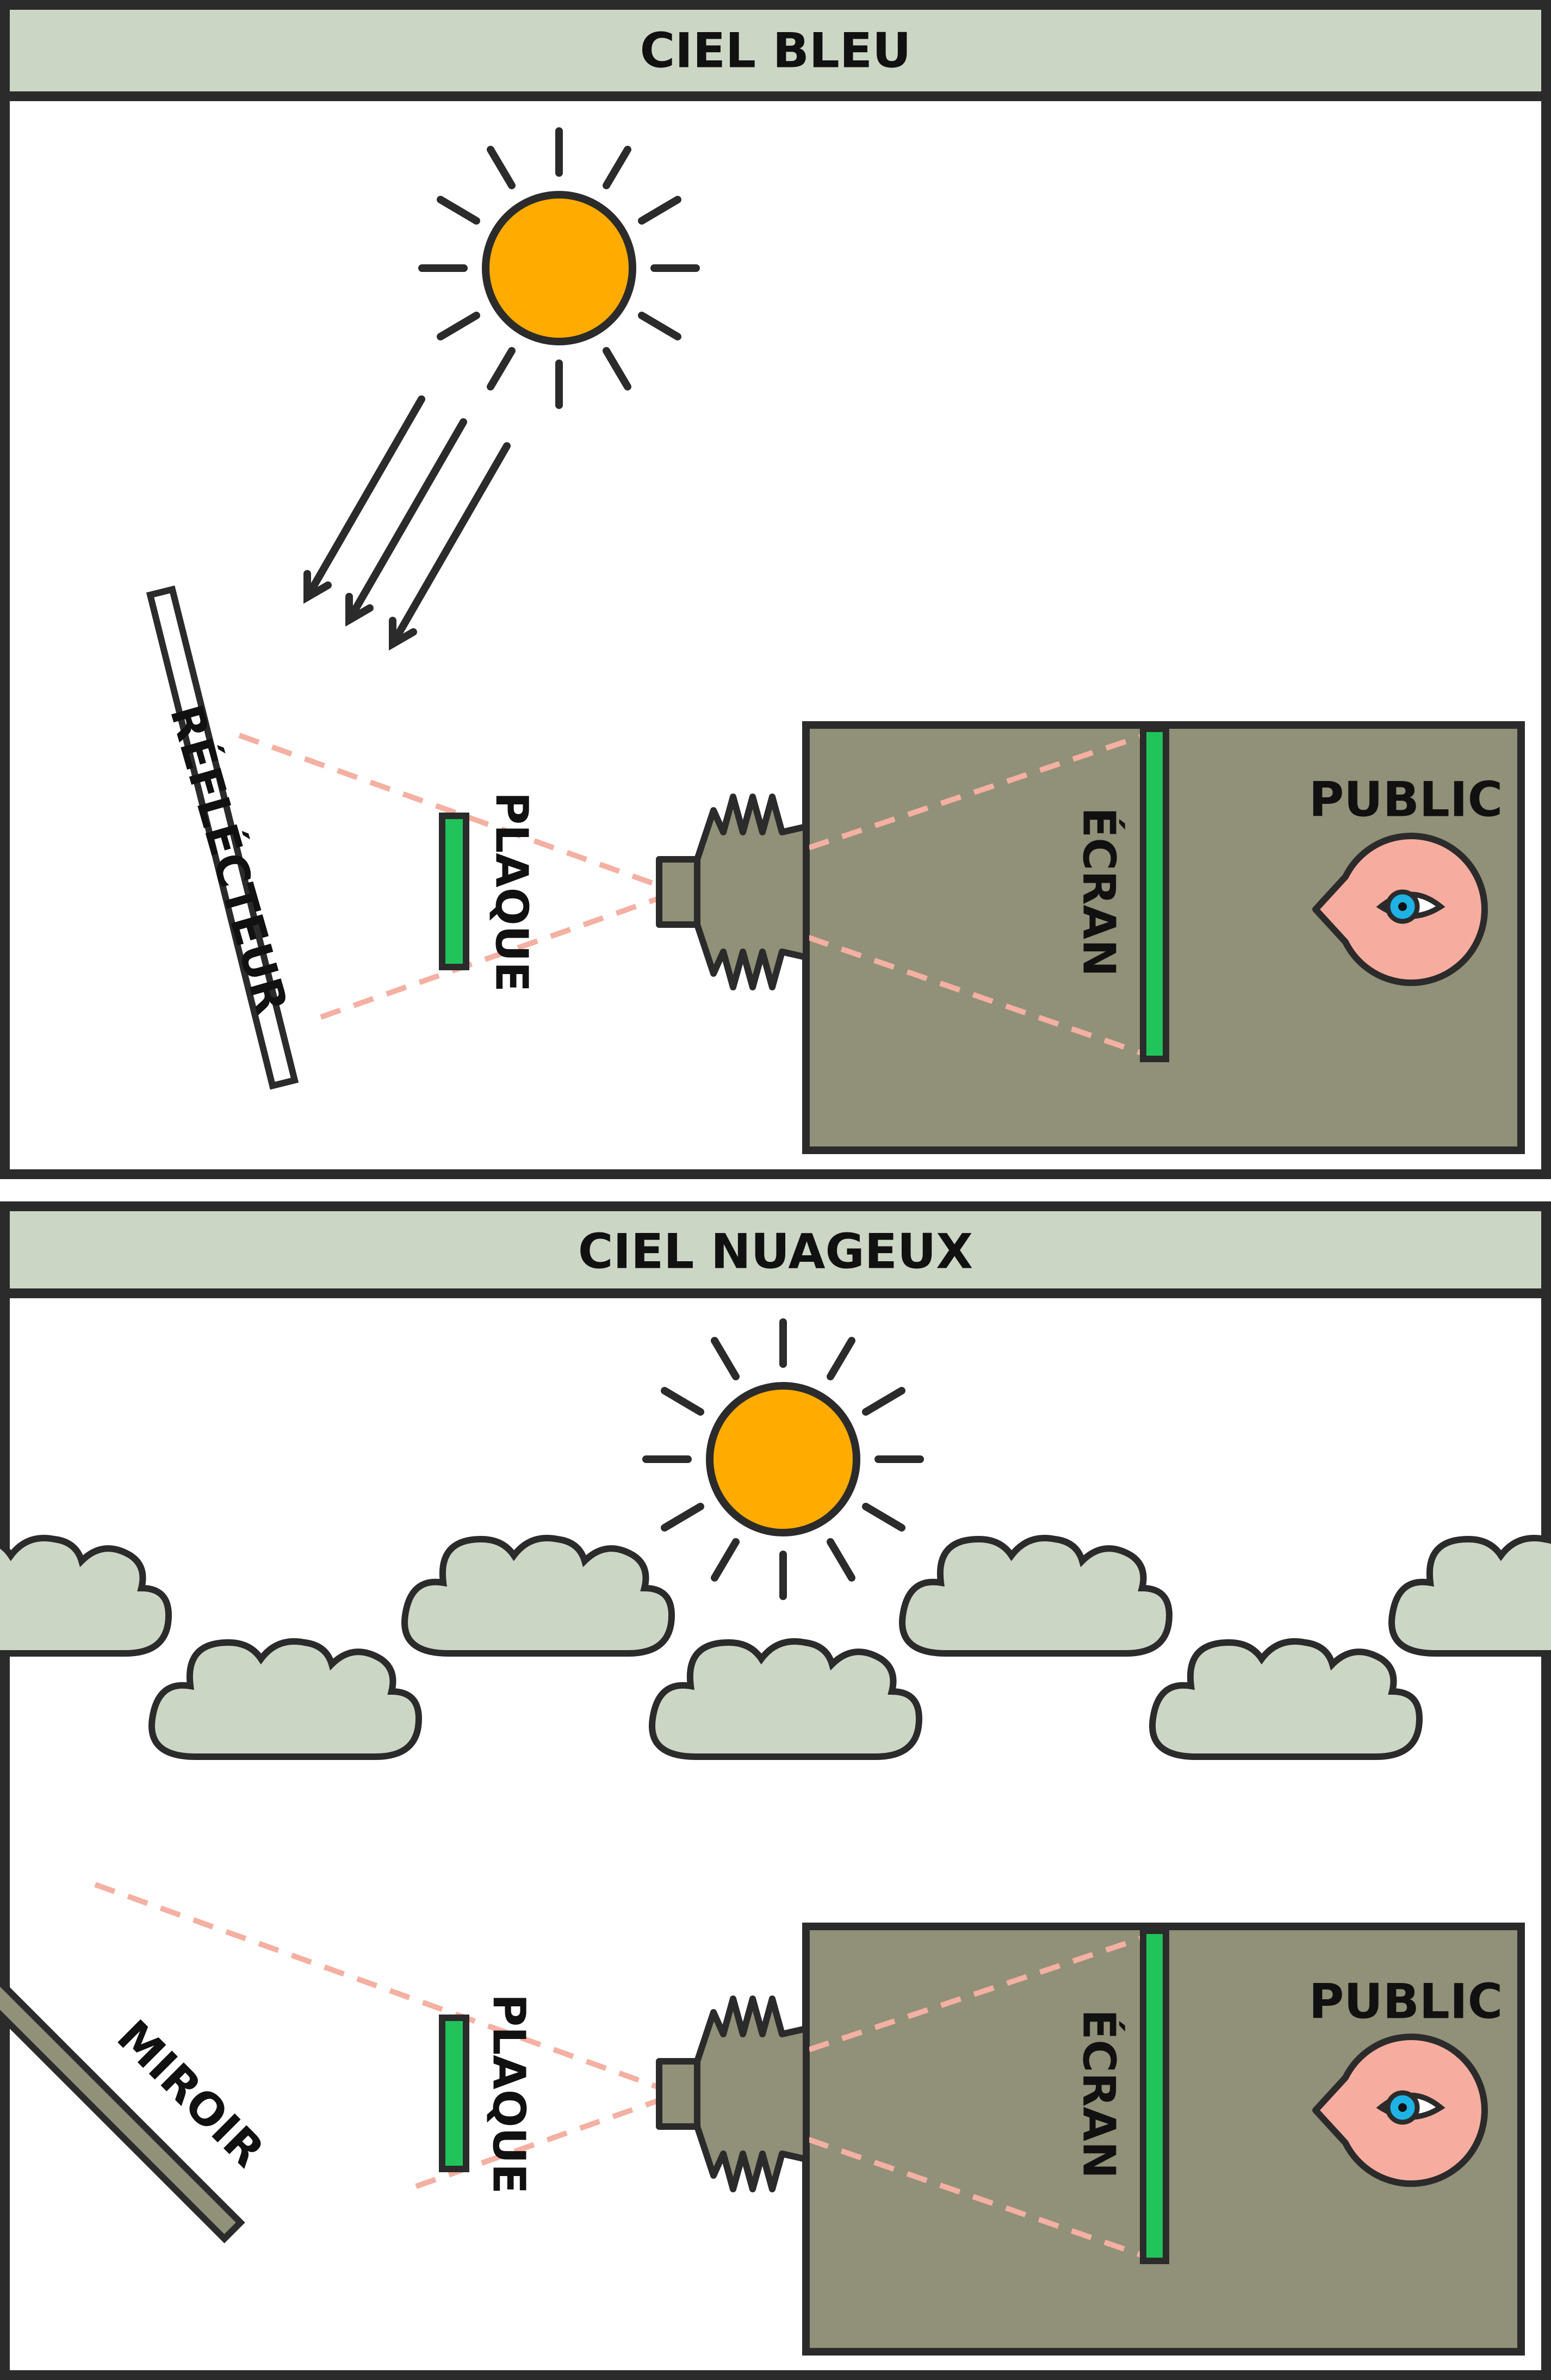  I want to click on panel-title: CIEL NUAGEUX, so click(775, 1252).